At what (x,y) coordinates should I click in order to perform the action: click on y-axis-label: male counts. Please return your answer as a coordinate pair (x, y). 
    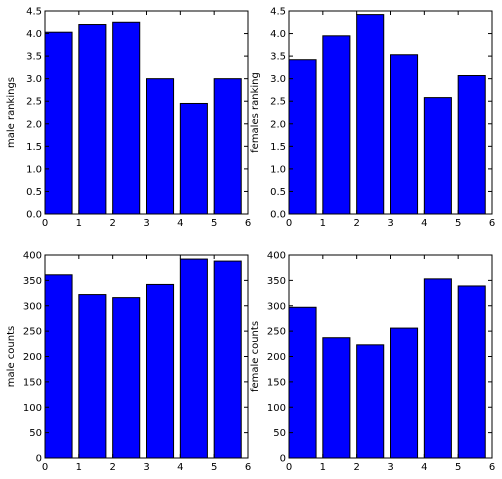
    Looking at the image, I should click on (11, 356).